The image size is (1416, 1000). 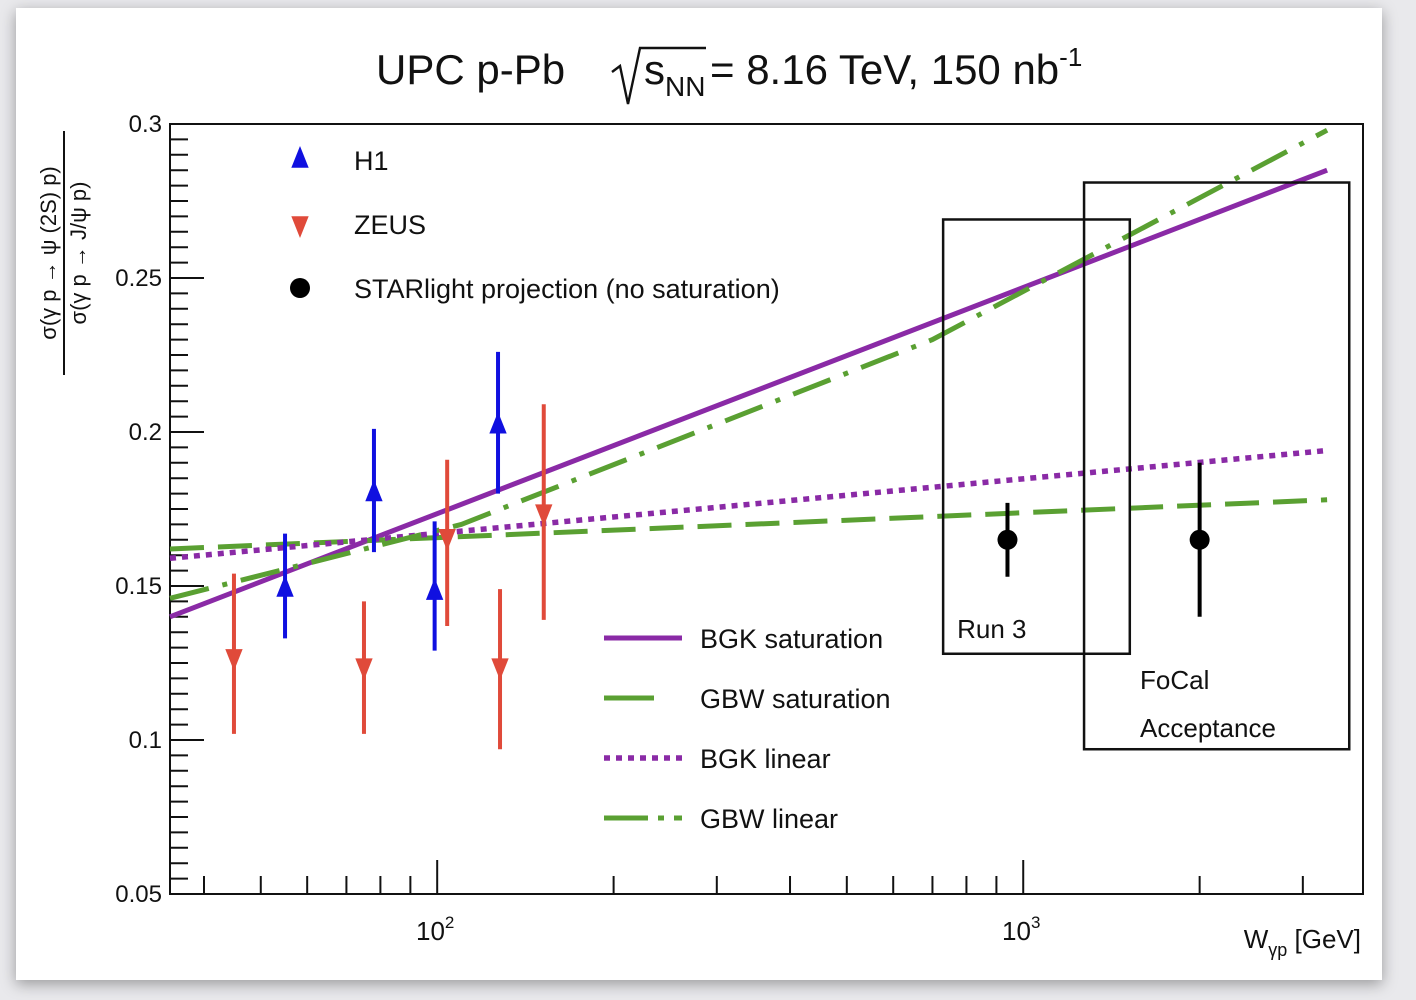 I want to click on y-tick-label: 0.2, so click(x=145, y=432).